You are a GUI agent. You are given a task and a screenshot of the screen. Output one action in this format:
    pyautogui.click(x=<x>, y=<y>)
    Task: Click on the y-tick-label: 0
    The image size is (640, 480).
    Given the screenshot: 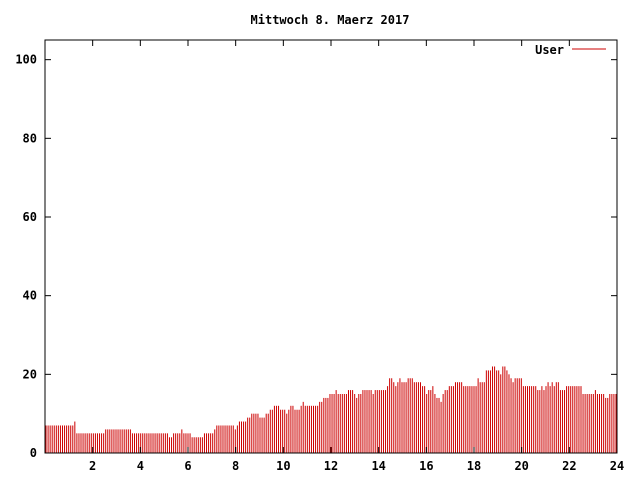 What is the action you would take?
    pyautogui.click(x=33, y=453)
    